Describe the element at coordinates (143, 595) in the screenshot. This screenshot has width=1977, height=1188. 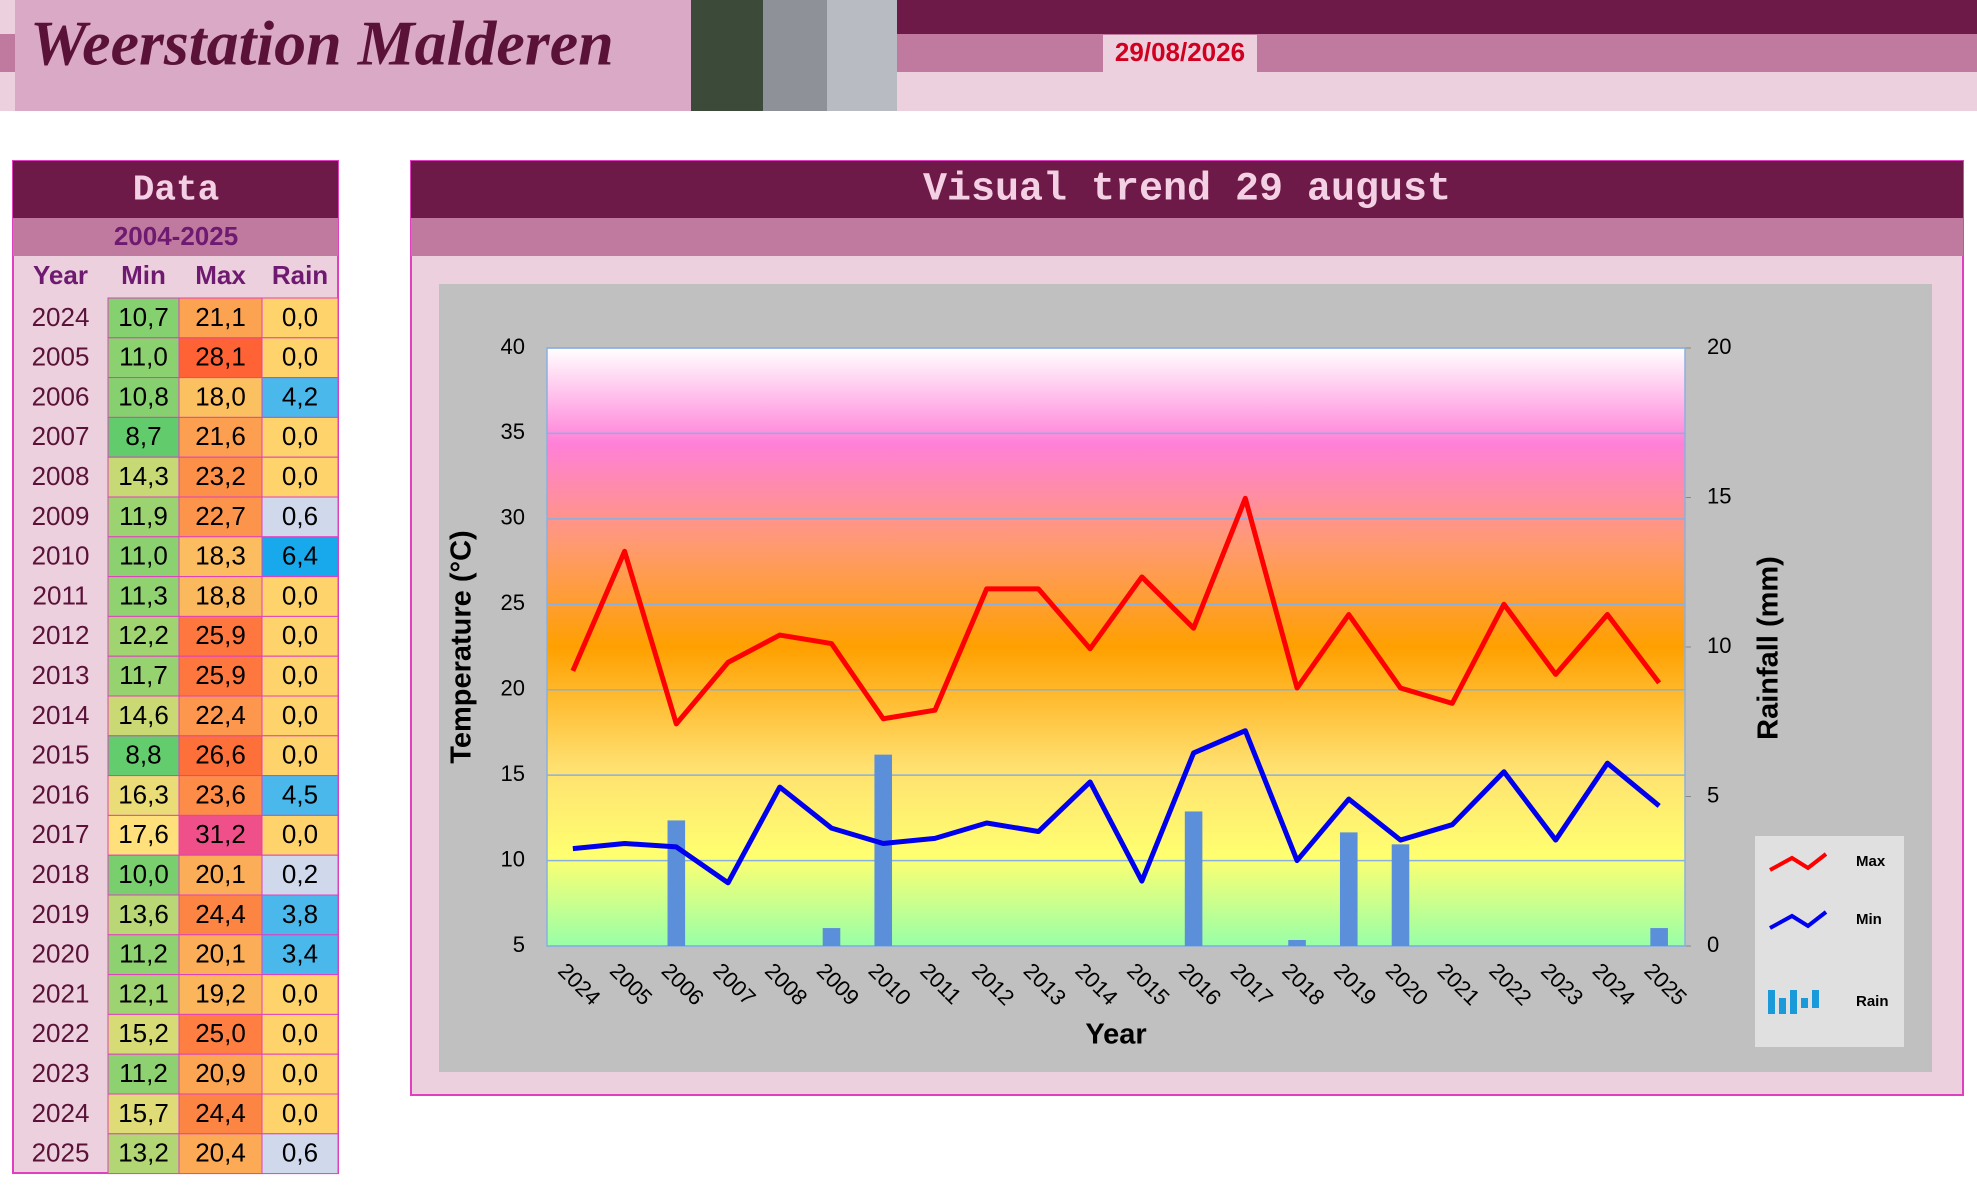
I see `cell-value: 11,3` at that location.